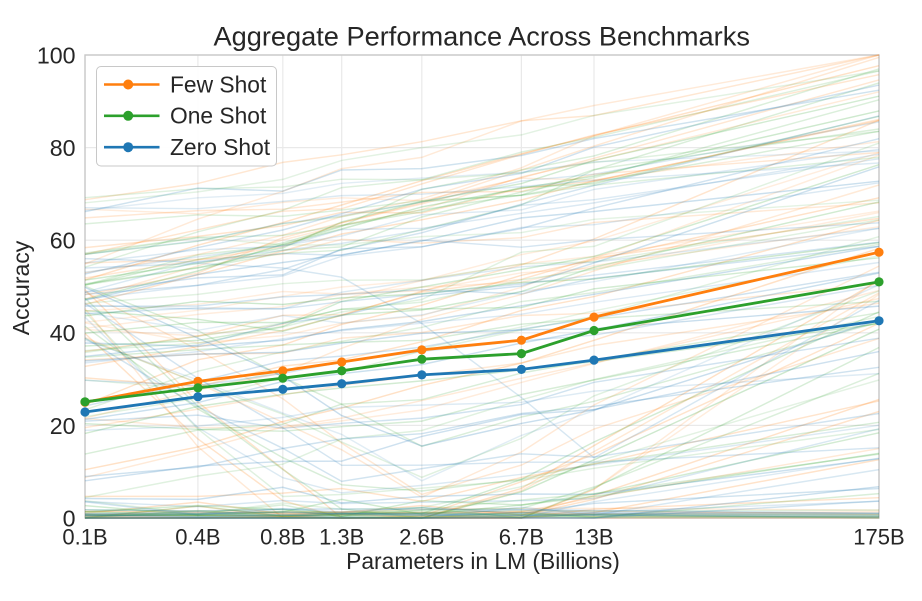 This screenshot has width=922, height=601. What do you see at coordinates (878, 537) in the screenshot?
I see `svg-text: 175B` at bounding box center [878, 537].